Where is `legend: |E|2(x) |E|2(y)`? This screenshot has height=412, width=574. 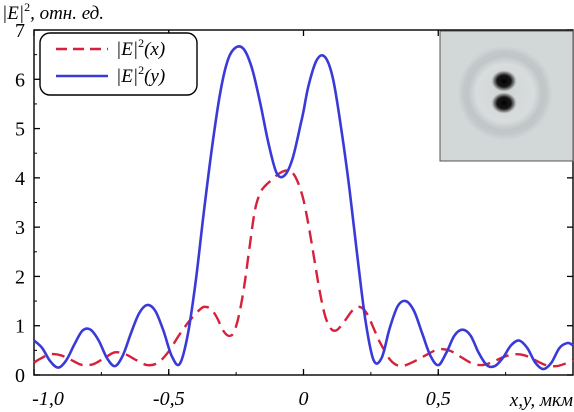 legend: |E|2(x) |E|2(y) is located at coordinates (118, 64).